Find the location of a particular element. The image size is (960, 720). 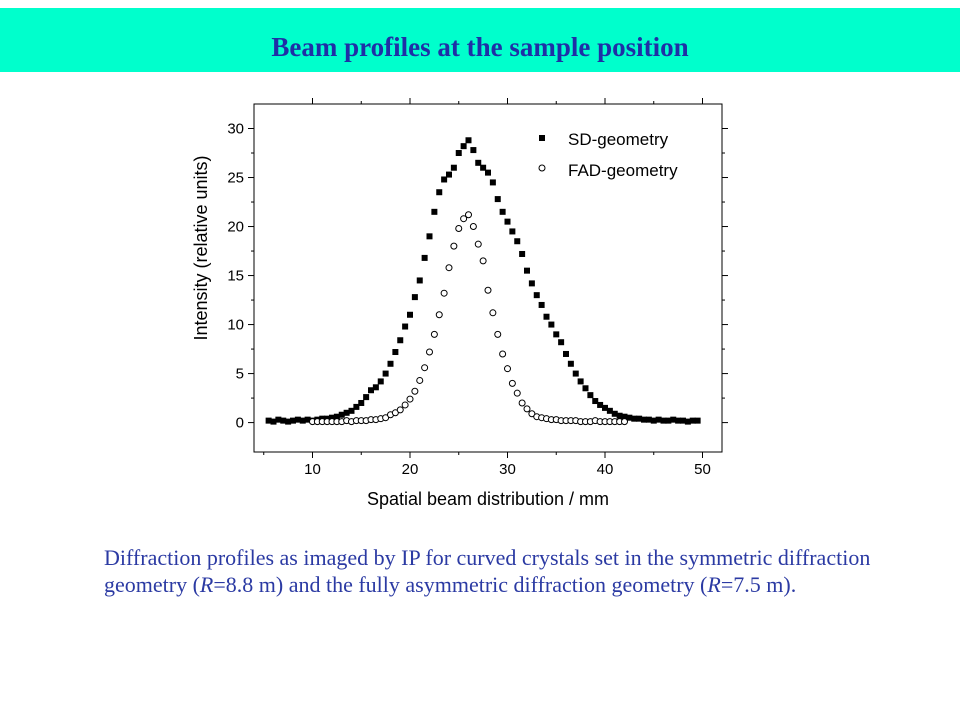

x-tick-label: 10 is located at coordinates (312, 469).